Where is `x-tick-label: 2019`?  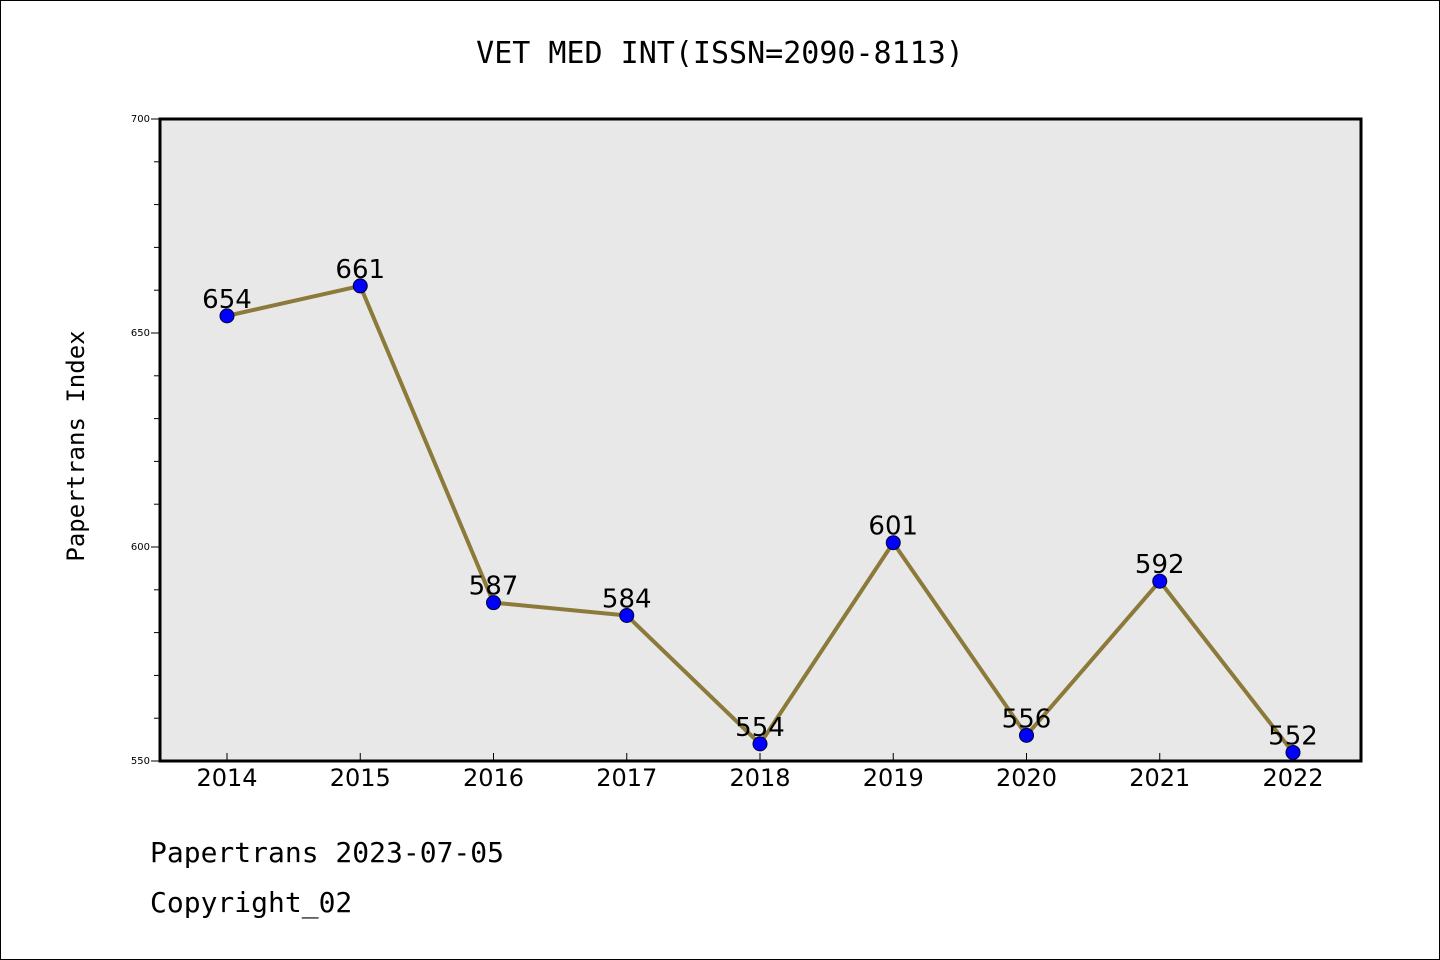
x-tick-label: 2019 is located at coordinates (893, 778).